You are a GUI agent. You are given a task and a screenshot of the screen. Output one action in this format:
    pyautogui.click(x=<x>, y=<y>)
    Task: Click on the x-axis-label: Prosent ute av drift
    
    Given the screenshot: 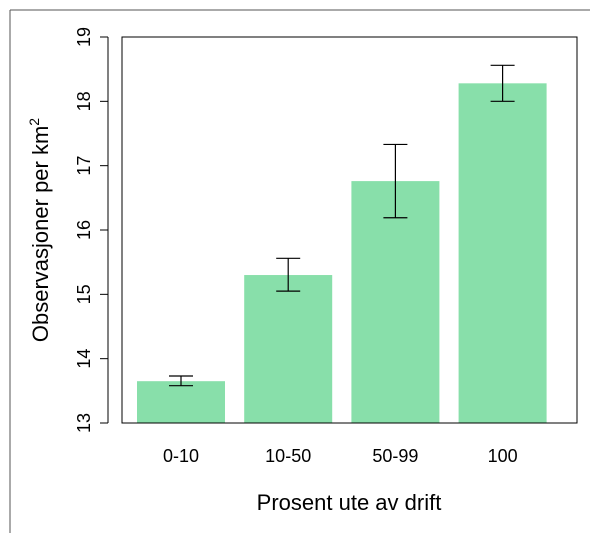 What is the action you would take?
    pyautogui.click(x=349, y=502)
    